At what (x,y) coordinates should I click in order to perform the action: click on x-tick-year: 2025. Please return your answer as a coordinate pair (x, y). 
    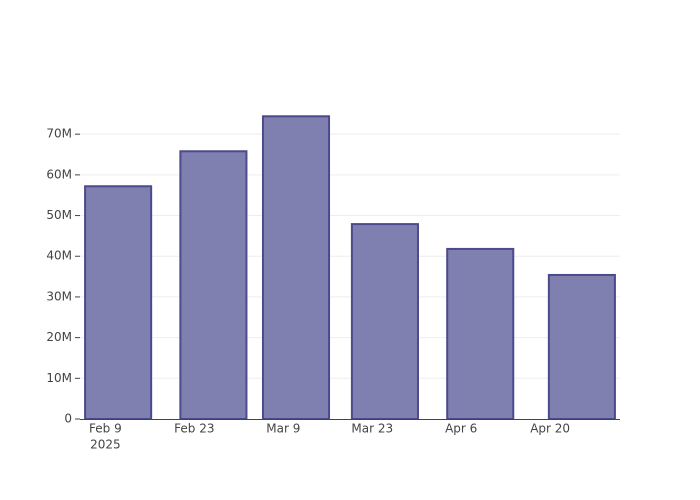
    Looking at the image, I should click on (105, 445).